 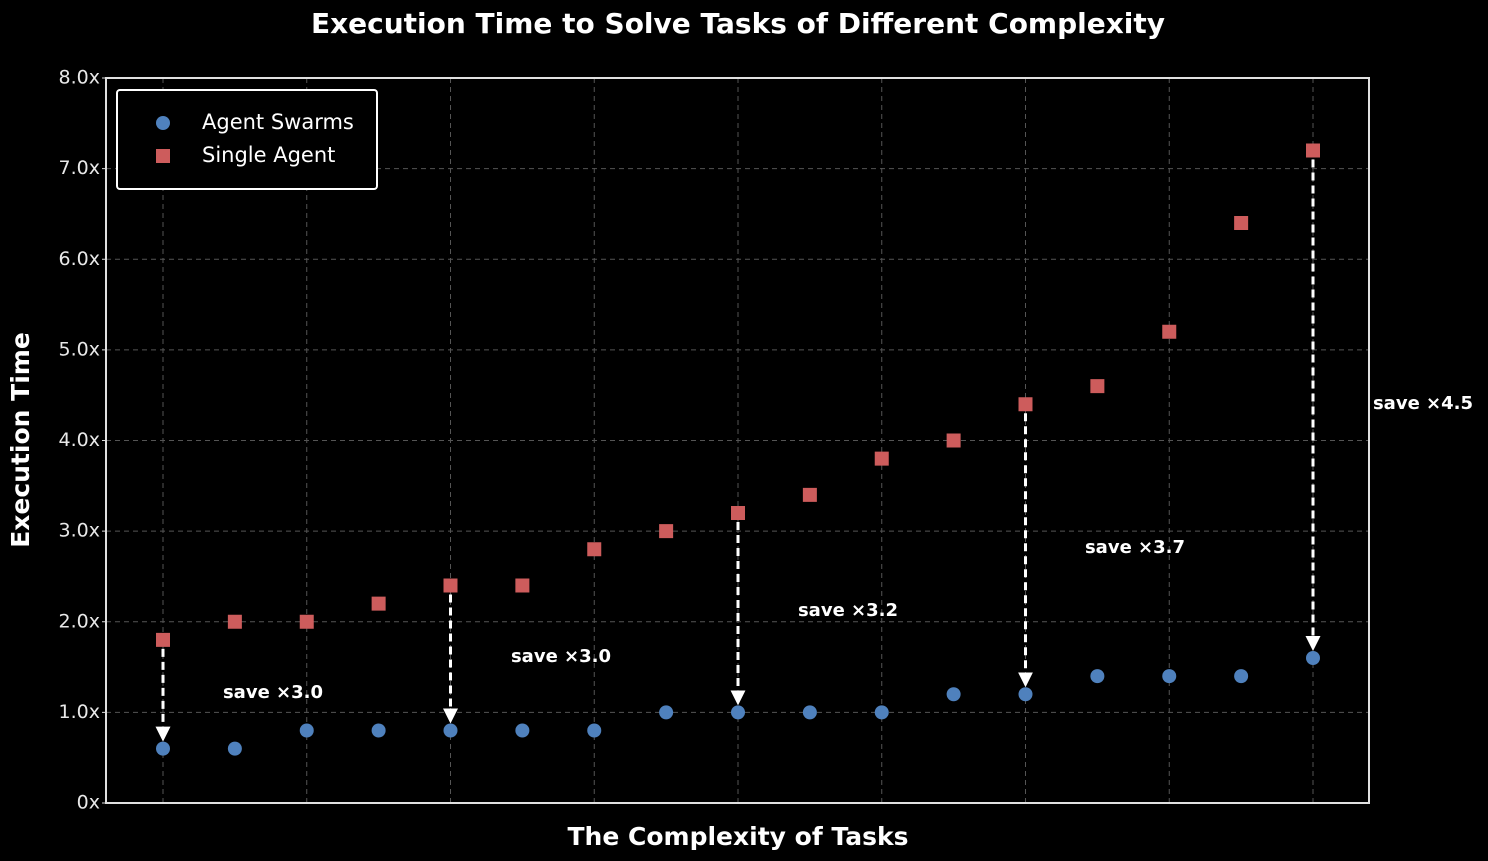 What do you see at coordinates (20, 440) in the screenshot?
I see `y-axis-label: Execution Time` at bounding box center [20, 440].